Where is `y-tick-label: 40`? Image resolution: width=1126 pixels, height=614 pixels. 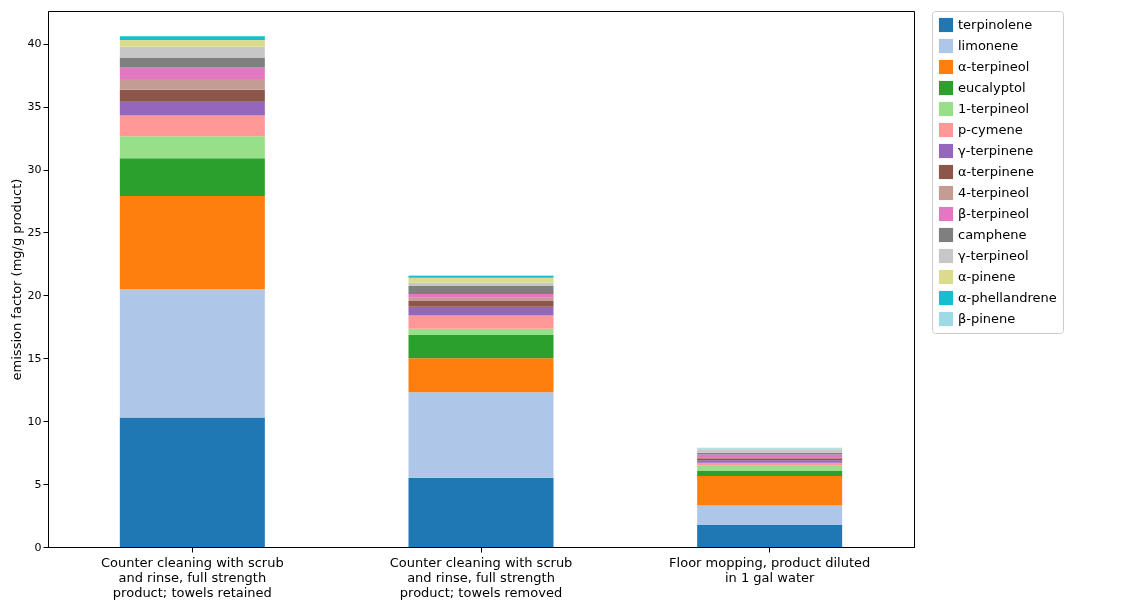 y-tick-label: 40 is located at coordinates (34, 44).